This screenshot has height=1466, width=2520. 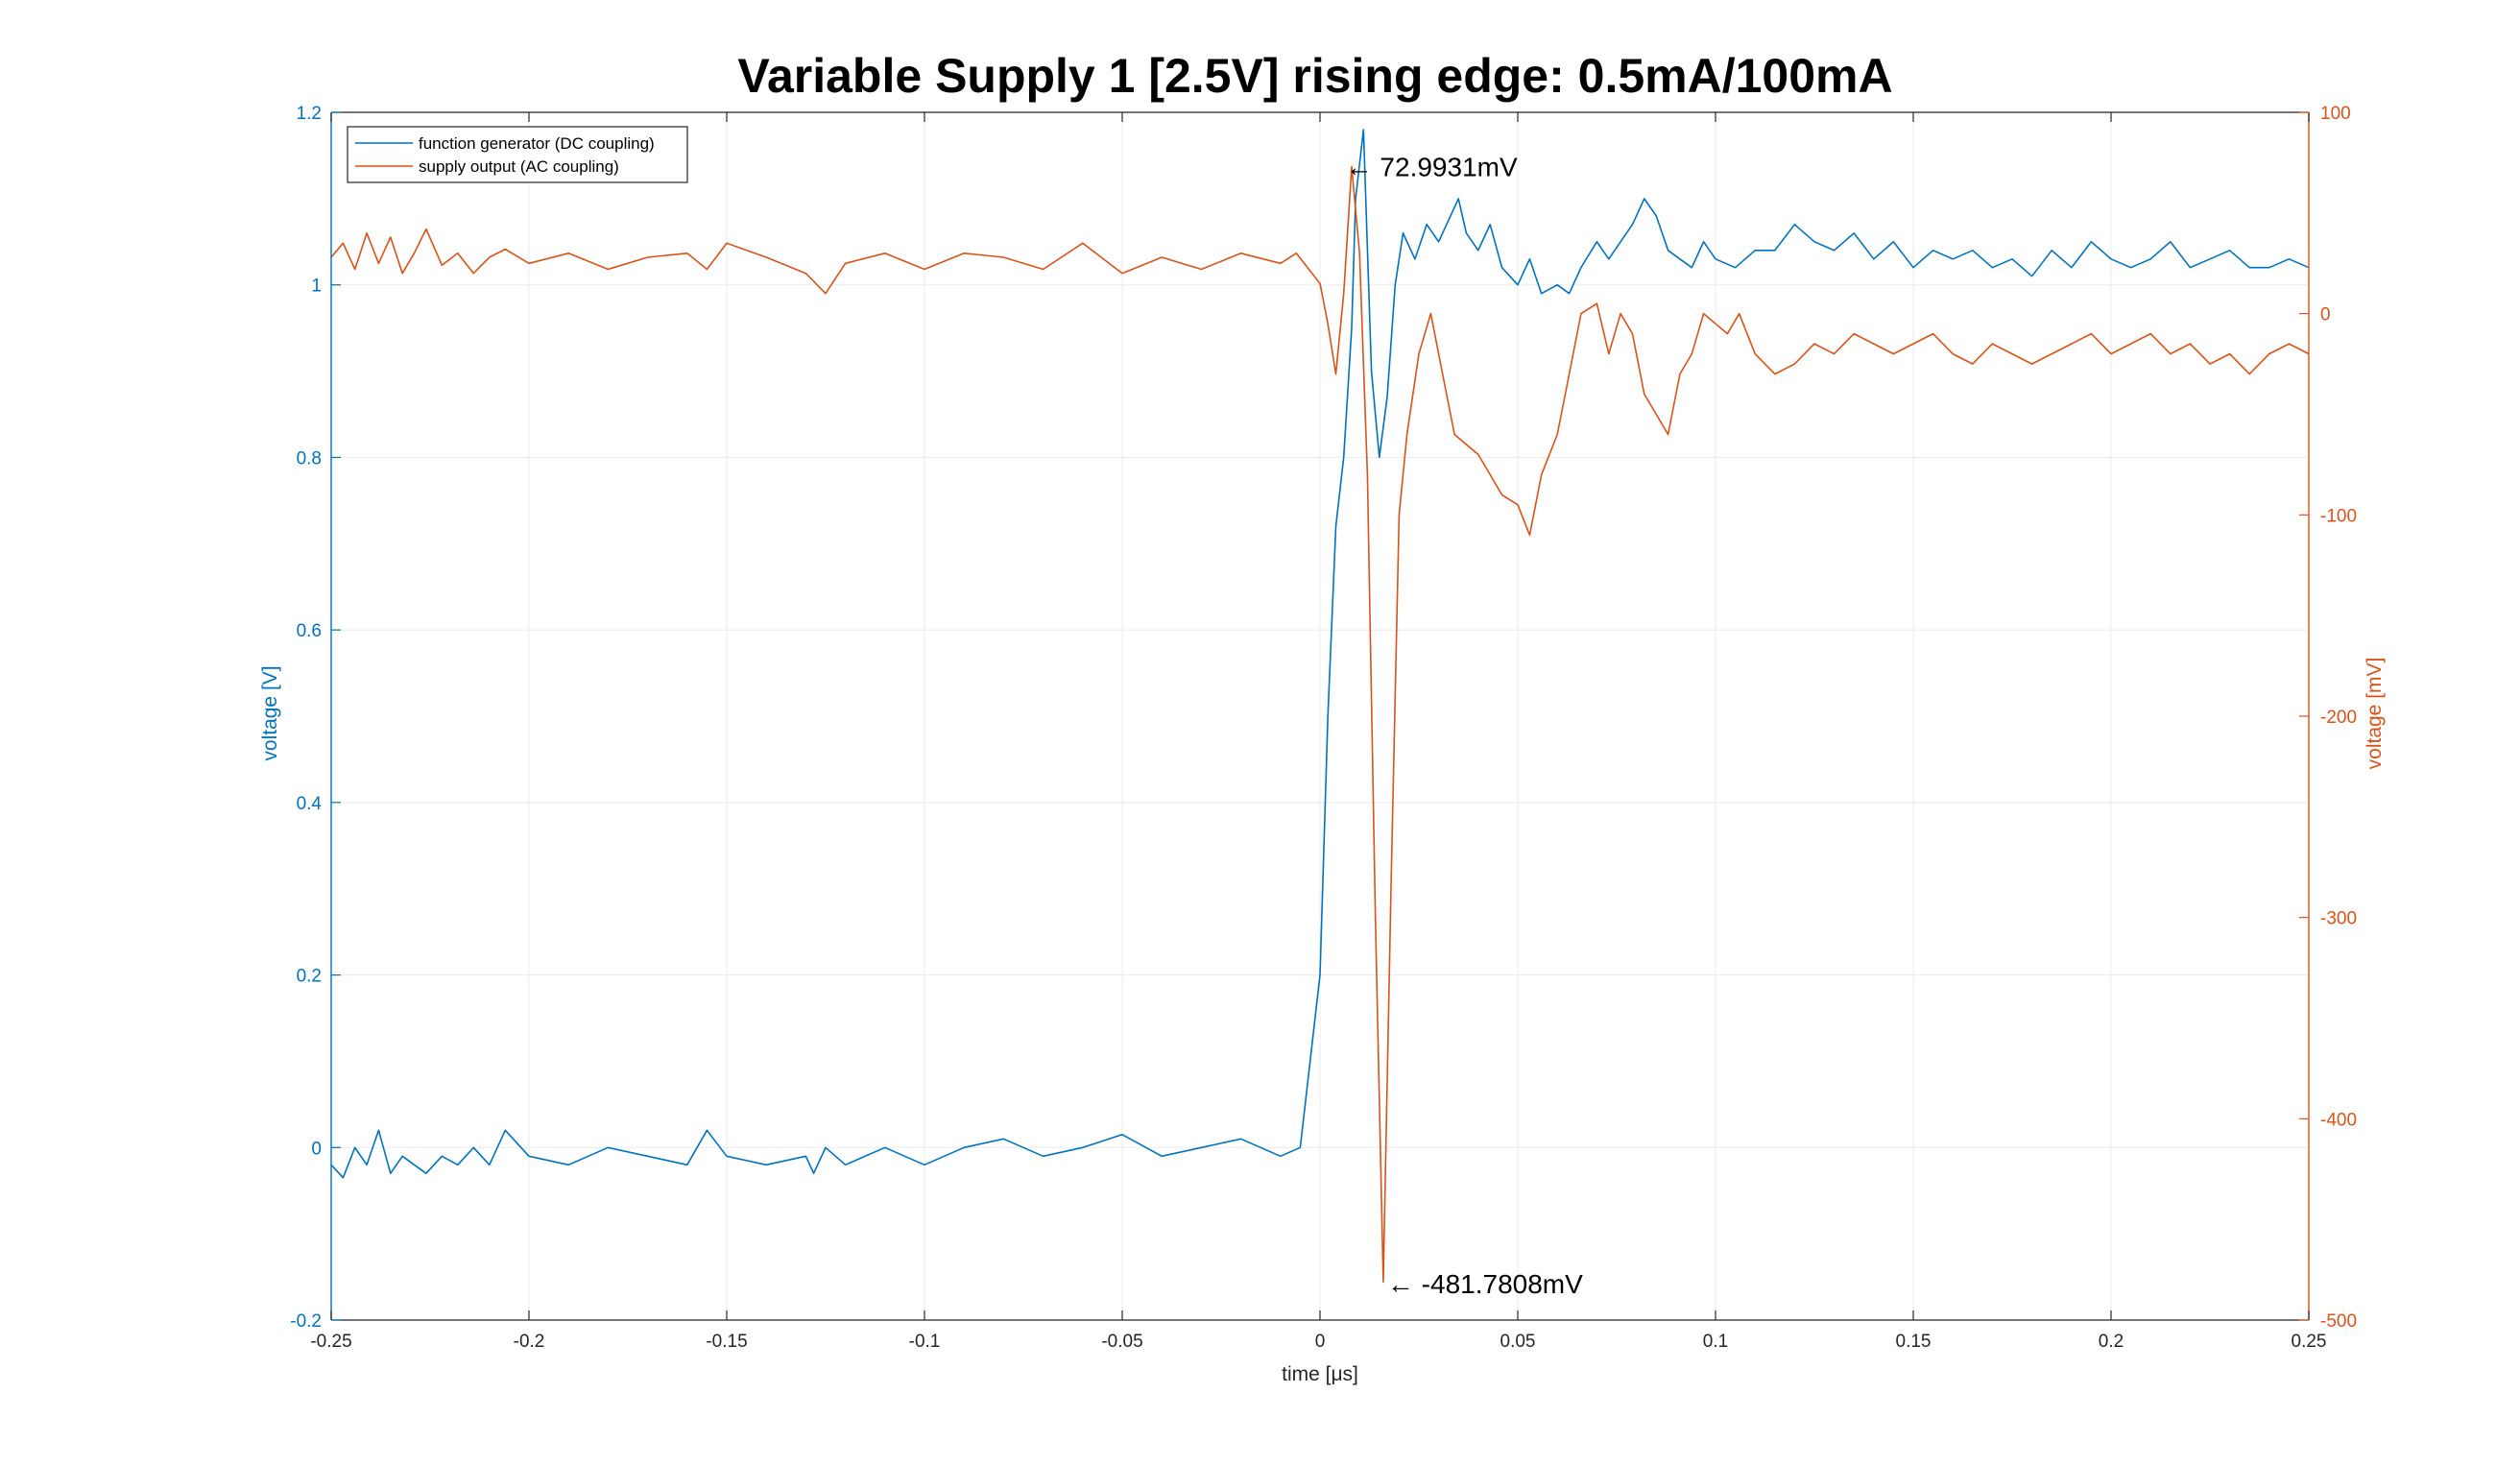 What do you see at coordinates (726, 1342) in the screenshot?
I see `x-tick-label: -0.15` at bounding box center [726, 1342].